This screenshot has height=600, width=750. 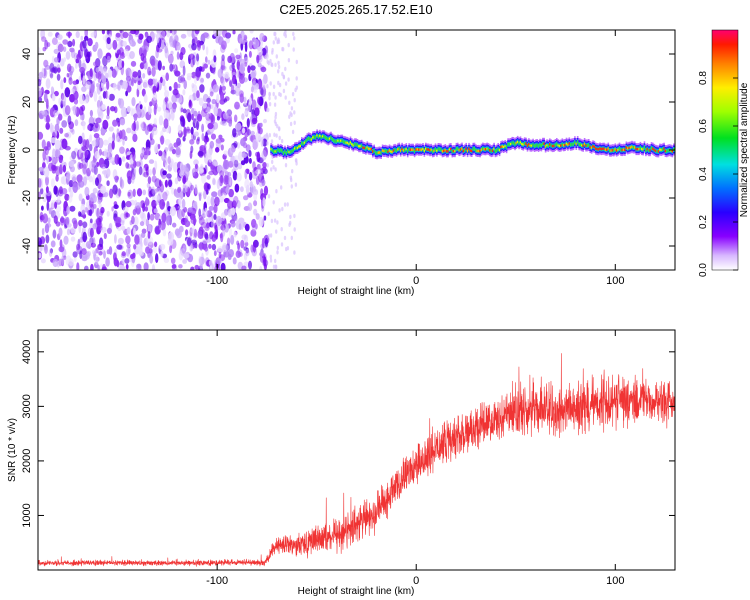 What do you see at coordinates (703, 126) in the screenshot?
I see `colorbar-tick-label: 0.6` at bounding box center [703, 126].